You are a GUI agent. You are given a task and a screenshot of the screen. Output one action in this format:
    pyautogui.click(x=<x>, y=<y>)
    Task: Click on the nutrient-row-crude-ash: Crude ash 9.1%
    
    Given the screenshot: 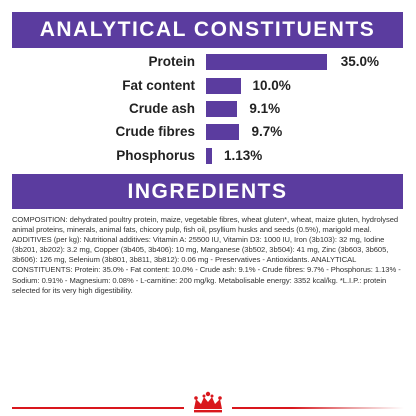 What is the action you would take?
    pyautogui.click(x=208, y=109)
    